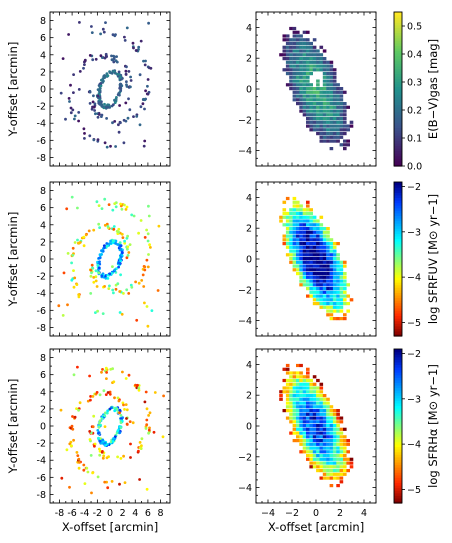 This screenshot has width=452, height=543. Describe the element at coordinates (249, 59) in the screenshot. I see `y-tick-label: 2` at that location.